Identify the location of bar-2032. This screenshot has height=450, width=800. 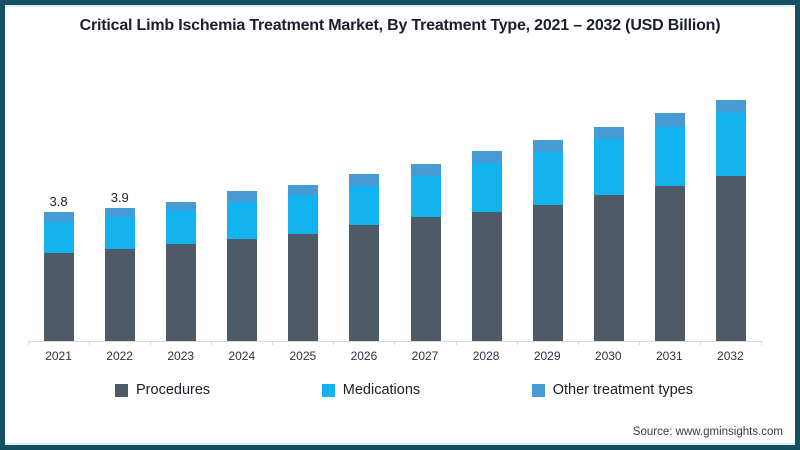
(731, 220).